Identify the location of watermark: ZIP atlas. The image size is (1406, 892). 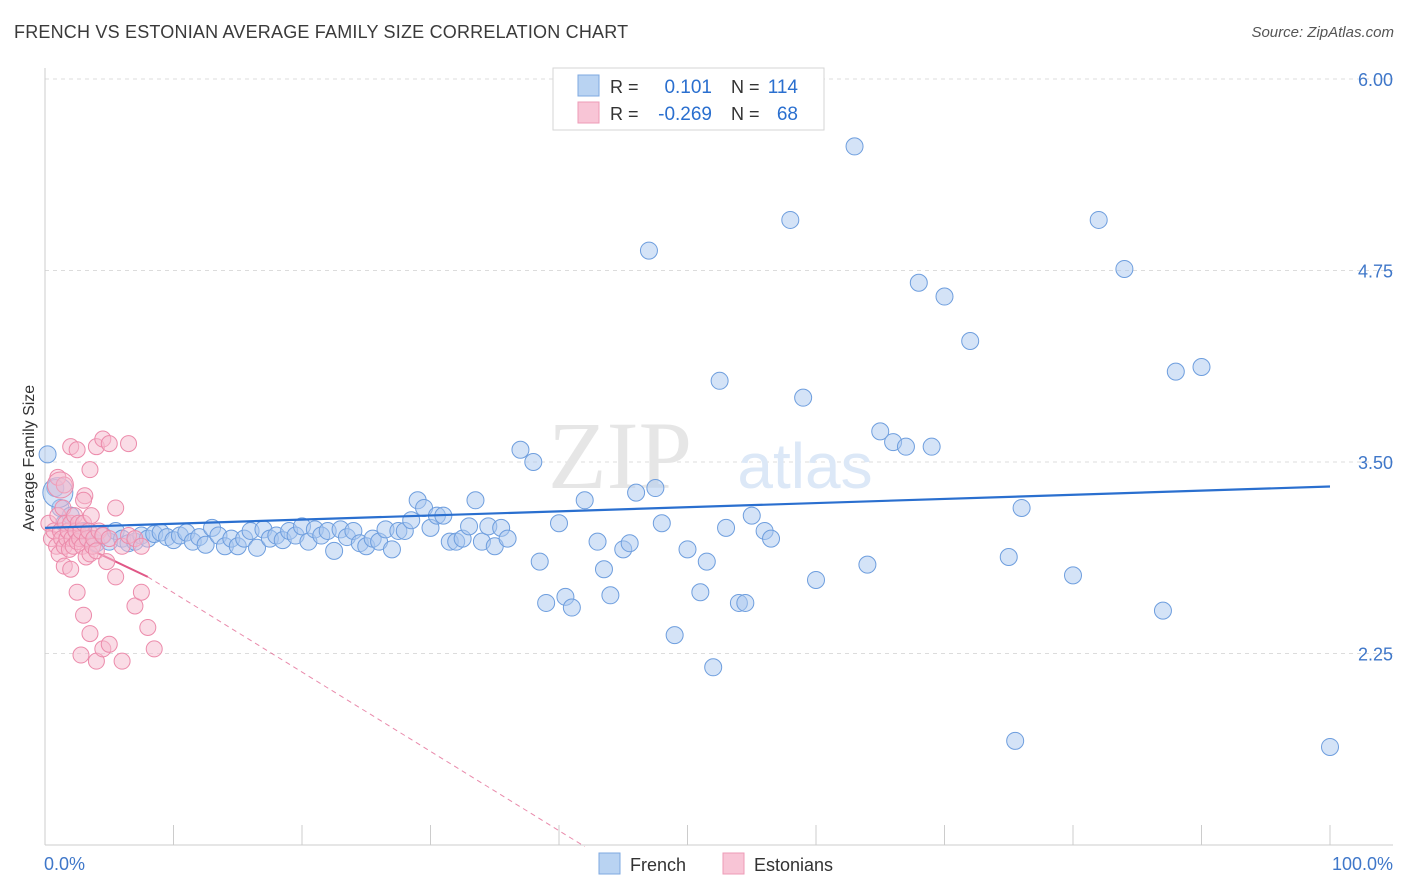
(710, 455).